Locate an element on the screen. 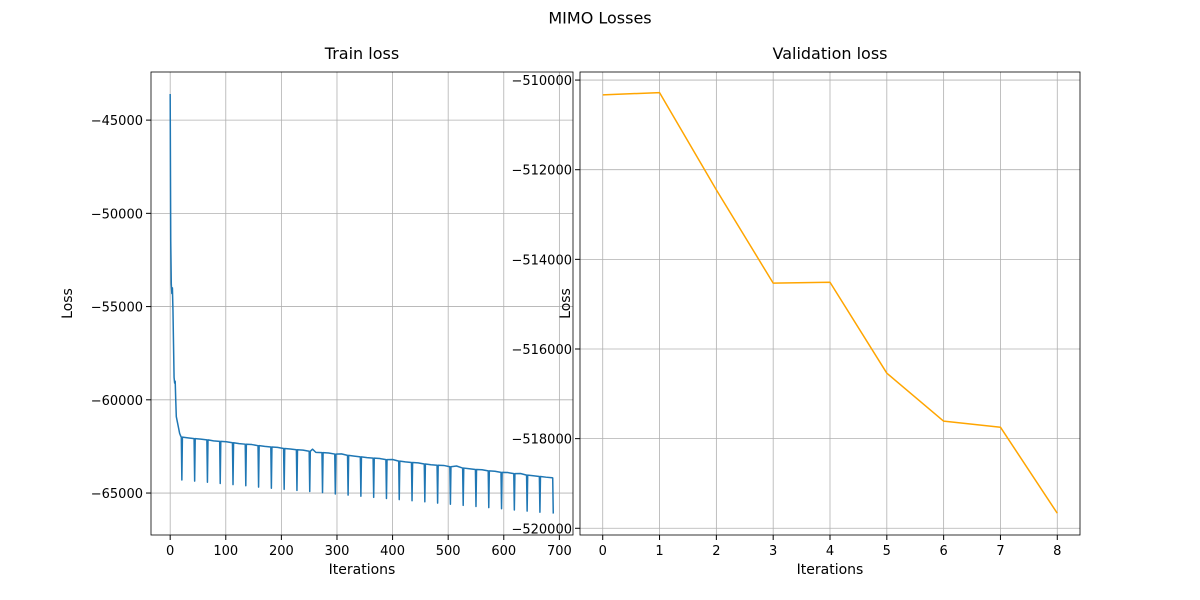  x-tick-label: 600 is located at coordinates (503, 551).